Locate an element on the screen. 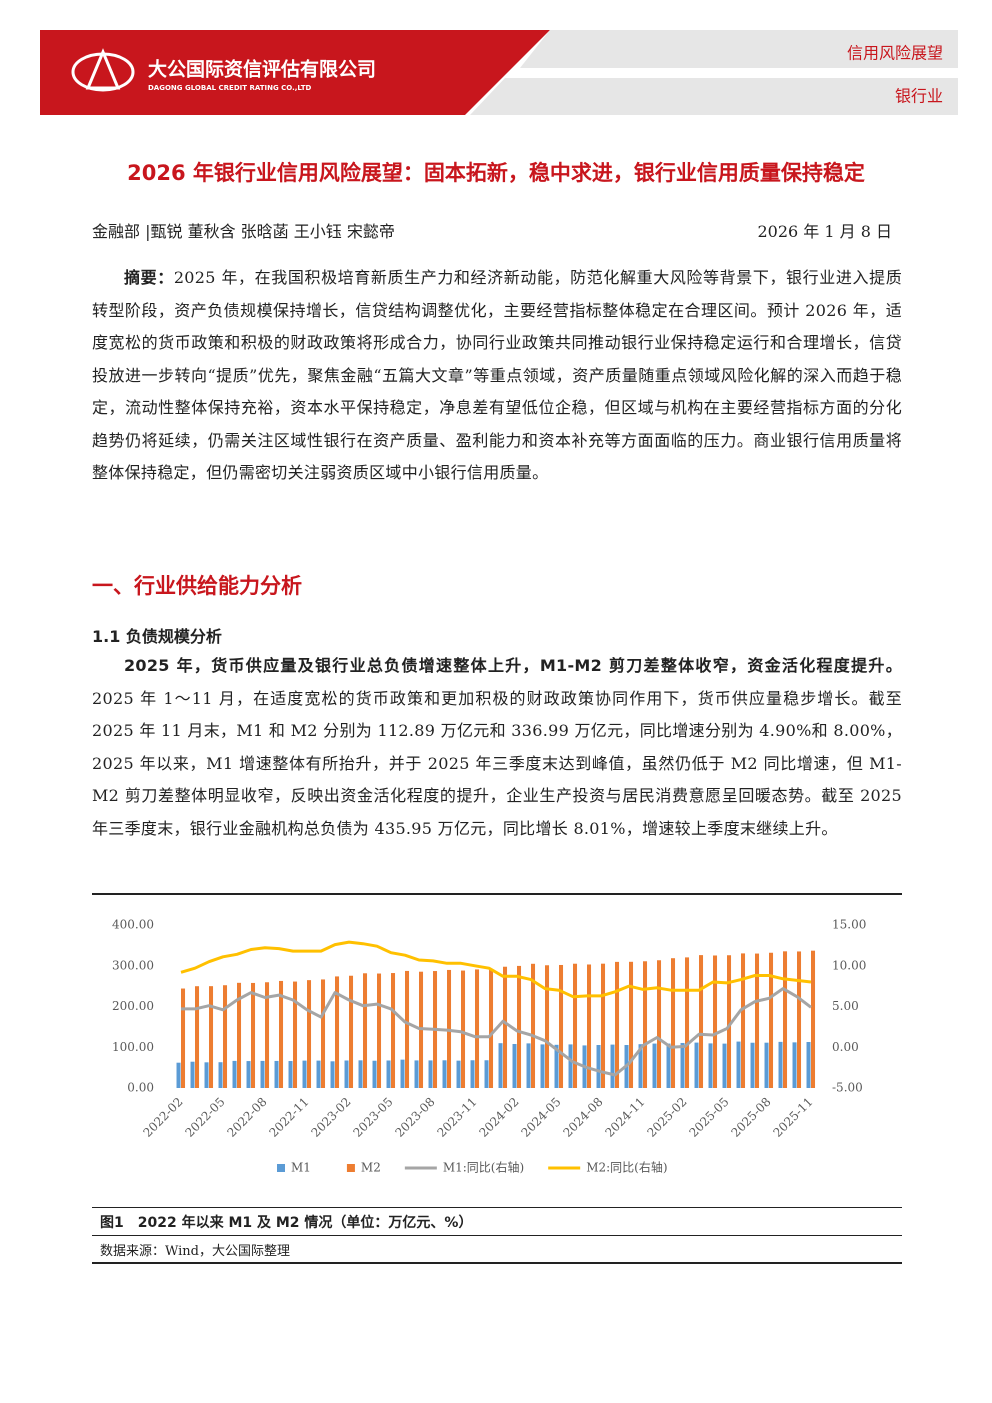 The image size is (992, 1403). company-cn: 大公国际资信评估有限公司 is located at coordinates (262, 69).